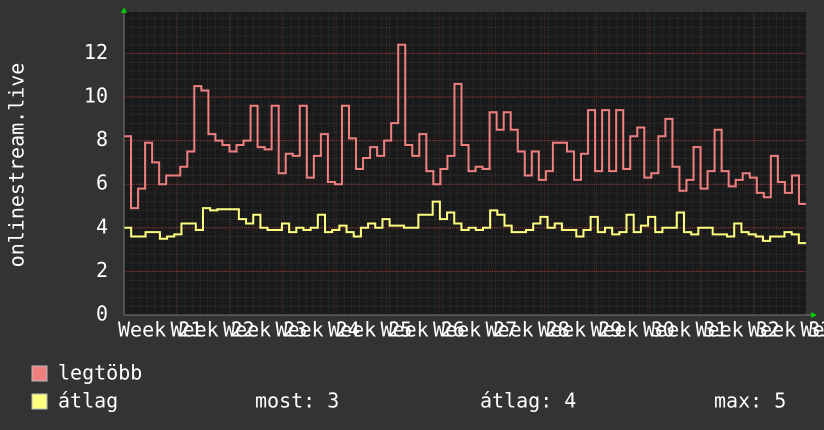 The width and height of the screenshot is (824, 430). Describe the element at coordinates (96, 52) in the screenshot. I see `y-tick-label: 12` at that location.